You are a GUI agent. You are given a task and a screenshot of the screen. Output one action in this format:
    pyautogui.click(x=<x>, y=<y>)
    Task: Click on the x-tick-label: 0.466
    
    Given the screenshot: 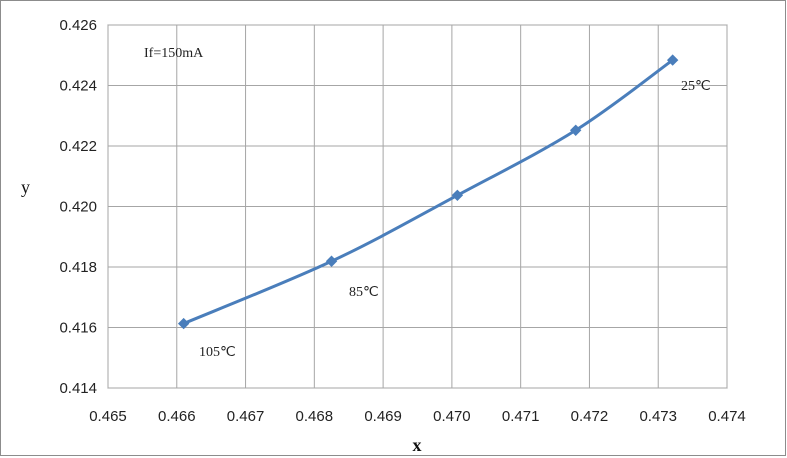 What is the action you would take?
    pyautogui.click(x=177, y=416)
    